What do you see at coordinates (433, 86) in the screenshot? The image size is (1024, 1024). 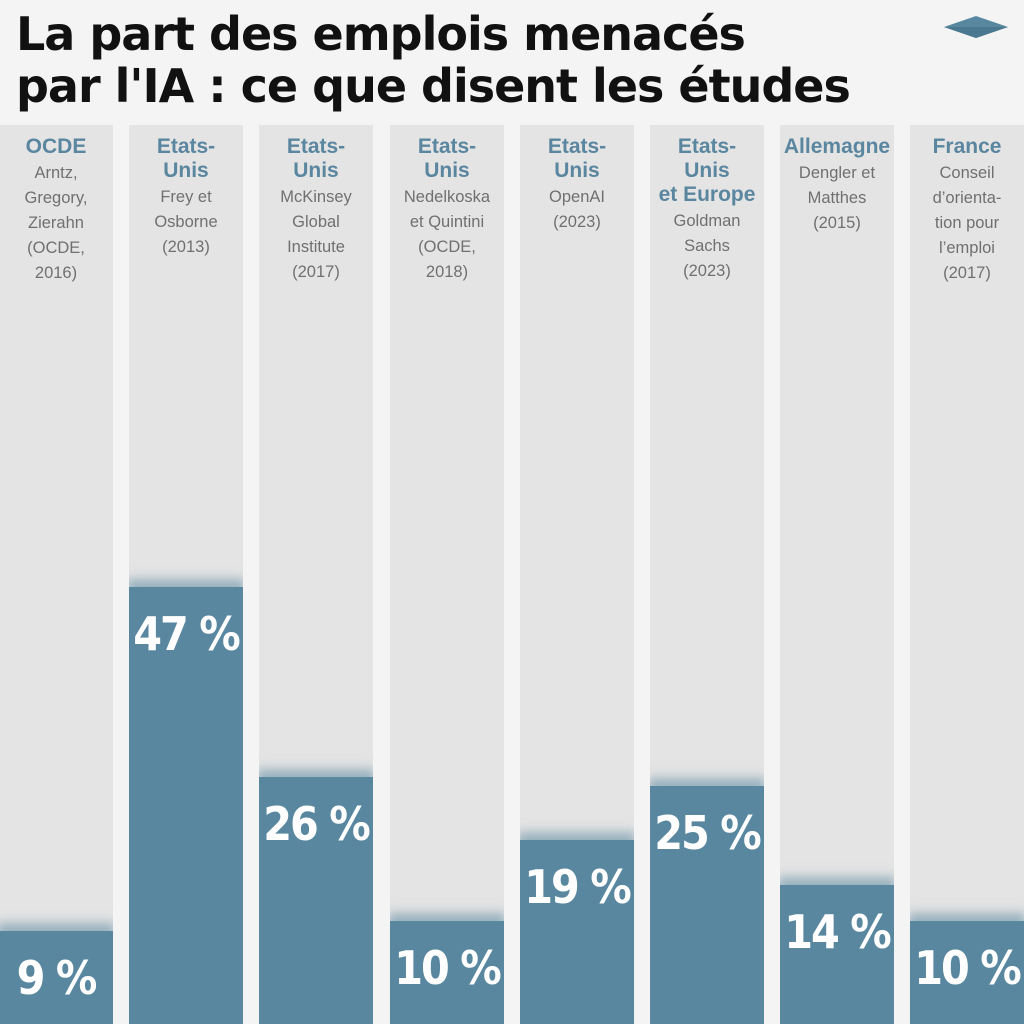 I see `chart-title-line-2: par l'IA : ce que disent les études` at bounding box center [433, 86].